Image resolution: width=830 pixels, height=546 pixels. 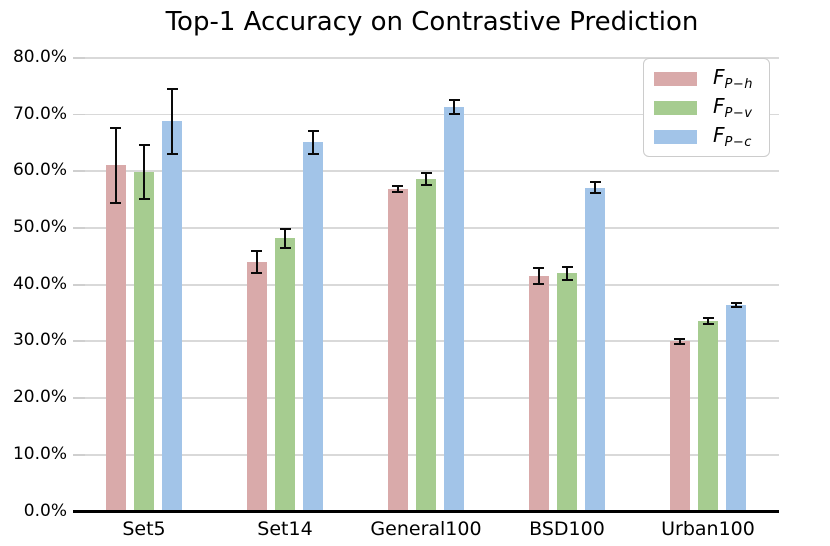 What do you see at coordinates (426, 528) in the screenshot?
I see `x-category-label: General100` at bounding box center [426, 528].